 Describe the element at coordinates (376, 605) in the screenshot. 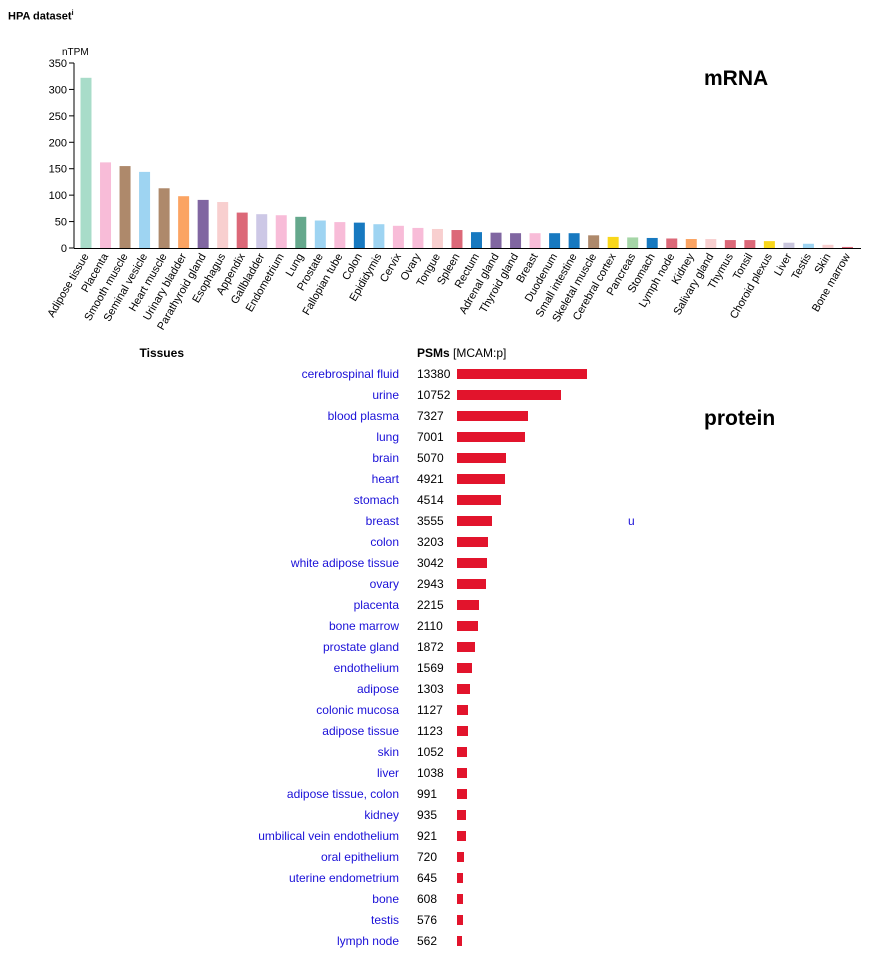

I see `tissue-link: placenta` at that location.